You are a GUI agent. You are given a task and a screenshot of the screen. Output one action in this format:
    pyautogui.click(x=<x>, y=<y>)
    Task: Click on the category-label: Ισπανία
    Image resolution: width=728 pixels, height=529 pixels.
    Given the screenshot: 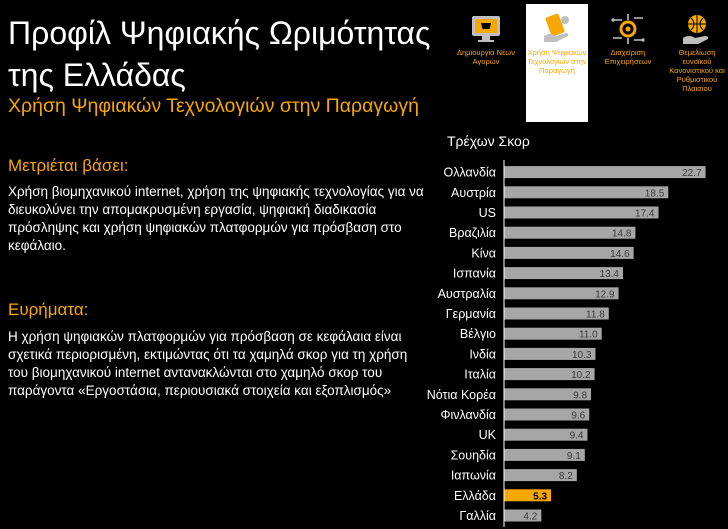 What is the action you would take?
    pyautogui.click(x=474, y=274)
    